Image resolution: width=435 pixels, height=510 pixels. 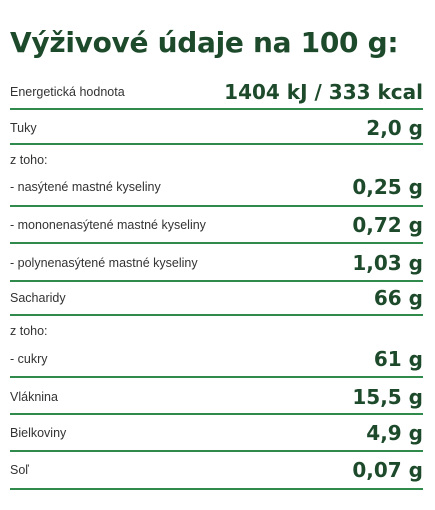 I want to click on row-value: 2,0 g, so click(x=394, y=128).